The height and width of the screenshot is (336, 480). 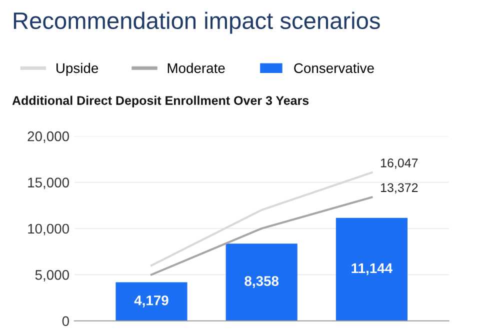 What do you see at coordinates (77, 69) in the screenshot?
I see `legend-label: Upside` at bounding box center [77, 69].